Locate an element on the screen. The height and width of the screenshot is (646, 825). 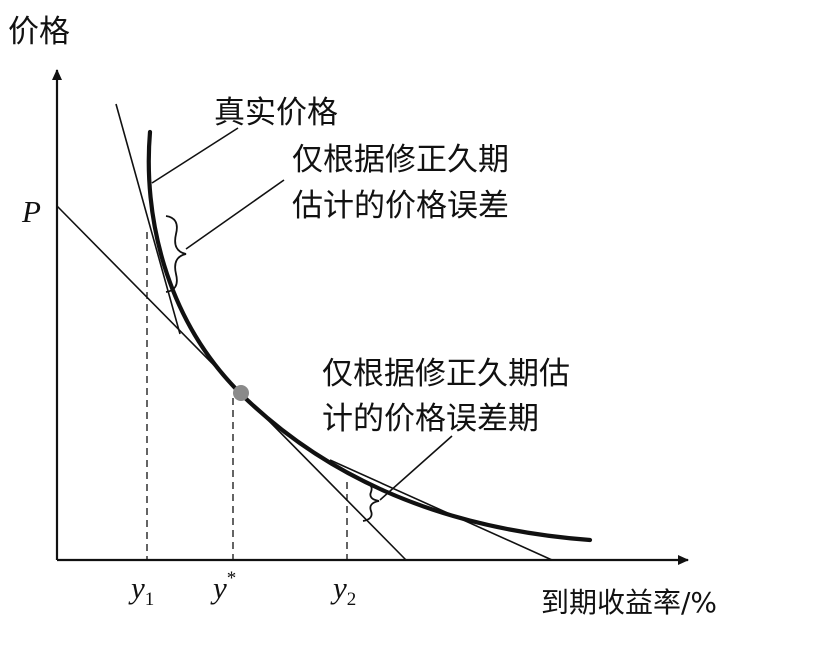
right-error-label-line2: 计的价格误差期 is located at coordinates (430, 419).